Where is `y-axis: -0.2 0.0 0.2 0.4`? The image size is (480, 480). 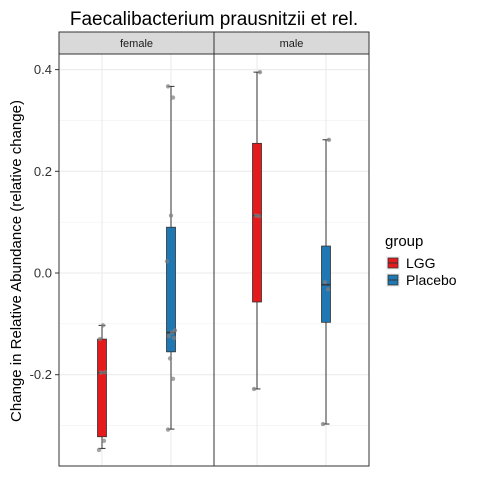 y-axis: -0.2 0.0 0.2 0.4 is located at coordinates (44, 222).